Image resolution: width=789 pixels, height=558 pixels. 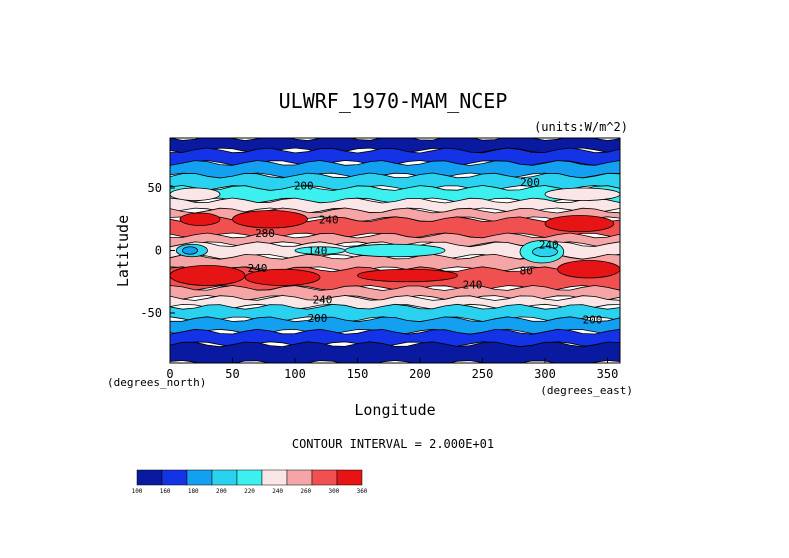 What do you see at coordinates (358, 374) in the screenshot?
I see `x-tick-label: 150` at bounding box center [358, 374].